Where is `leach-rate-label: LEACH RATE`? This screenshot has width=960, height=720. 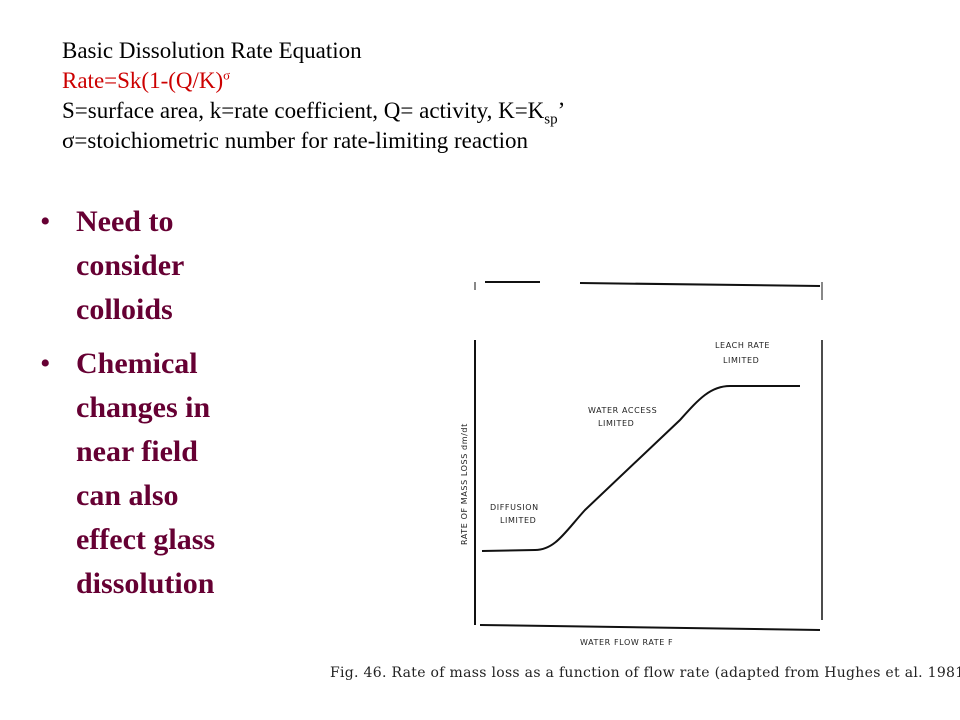 leach-rate-label: LEACH RATE is located at coordinates (742, 345).